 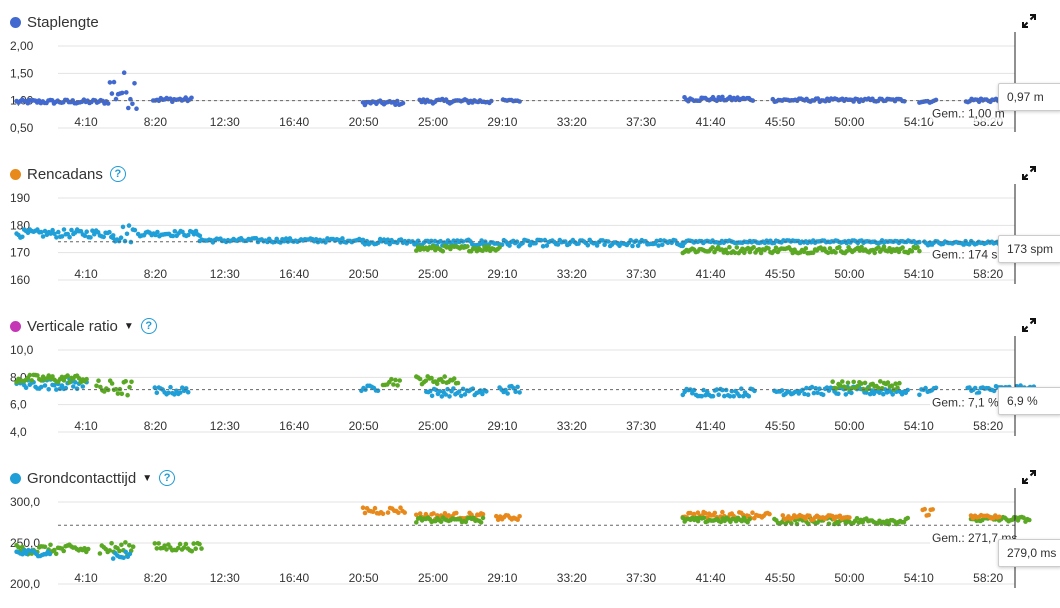 I want to click on y-tick-label: 2,00, so click(x=22, y=46).